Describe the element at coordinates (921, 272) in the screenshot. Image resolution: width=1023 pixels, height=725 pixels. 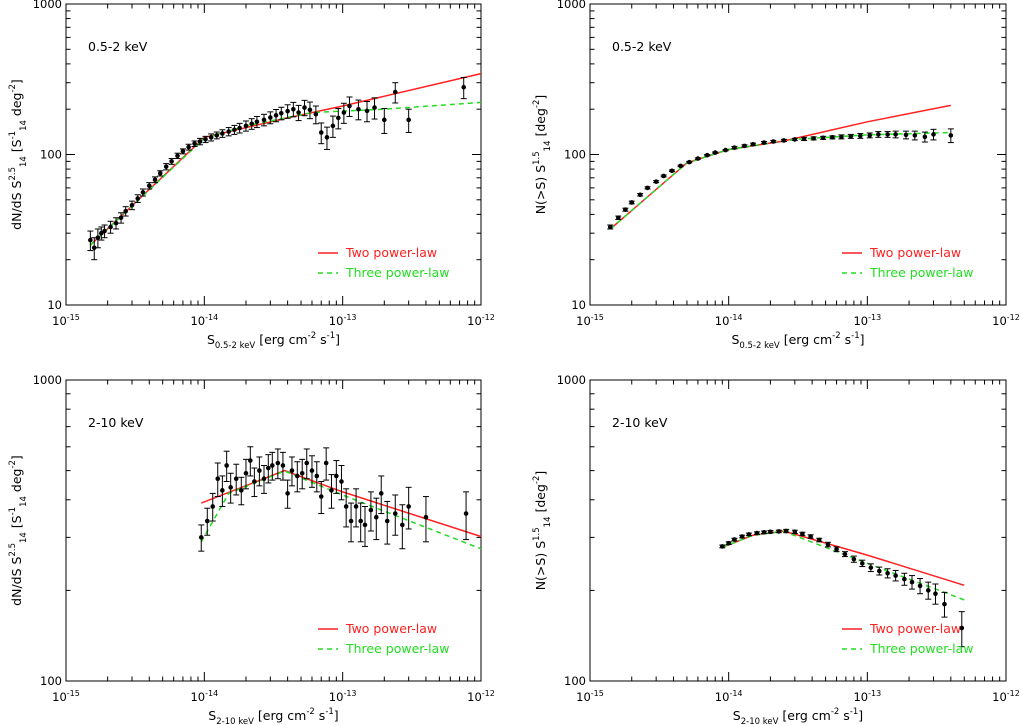
I see `legend-three-label: Three power-law` at that location.